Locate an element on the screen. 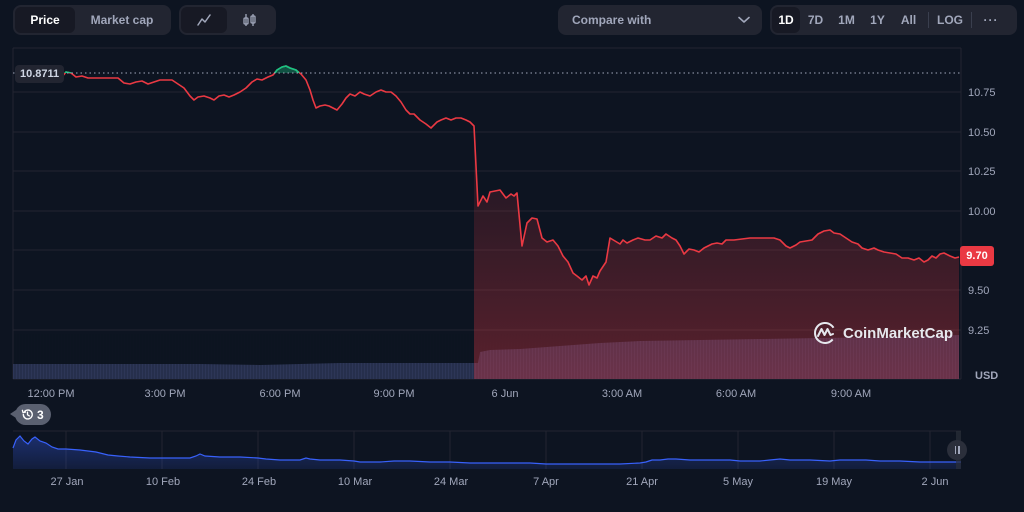 This screenshot has width=1024, height=512. price-type-toggle: Price Market cap is located at coordinates (92, 20).